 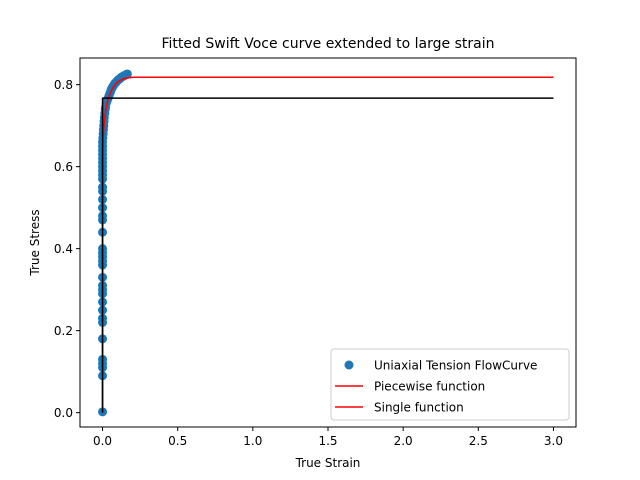 I want to click on legend-box, so click(x=450, y=384).